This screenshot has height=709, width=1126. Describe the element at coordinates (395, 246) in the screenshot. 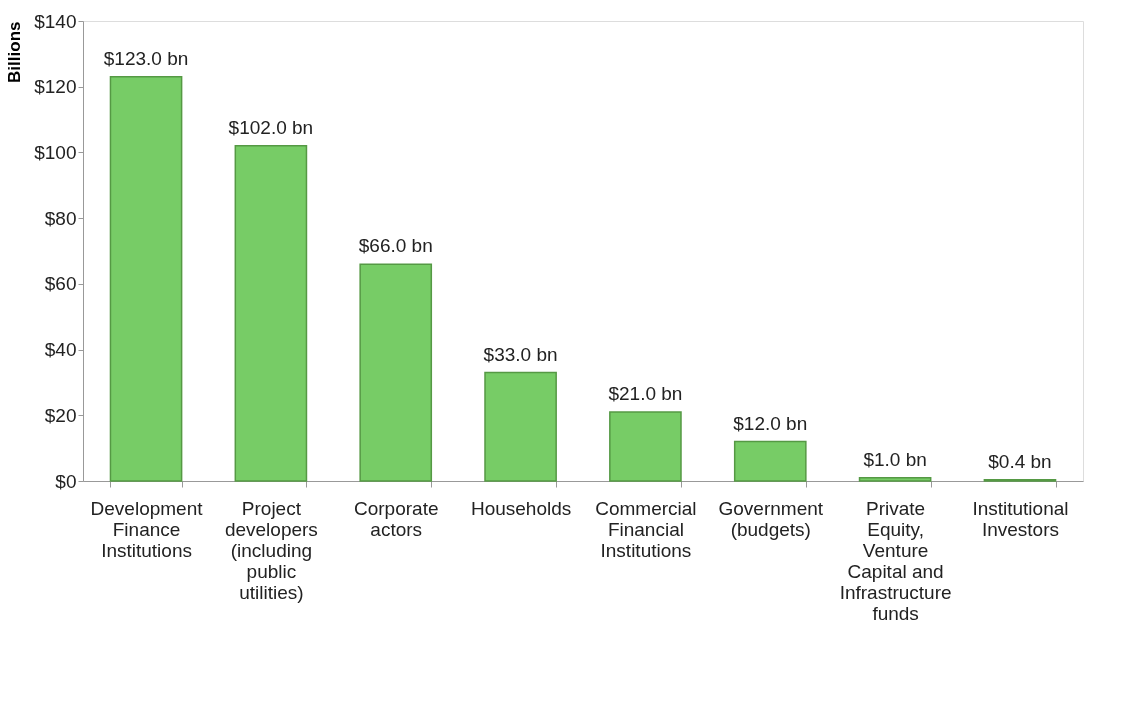

I see `data-label: $66.0 bn` at that location.